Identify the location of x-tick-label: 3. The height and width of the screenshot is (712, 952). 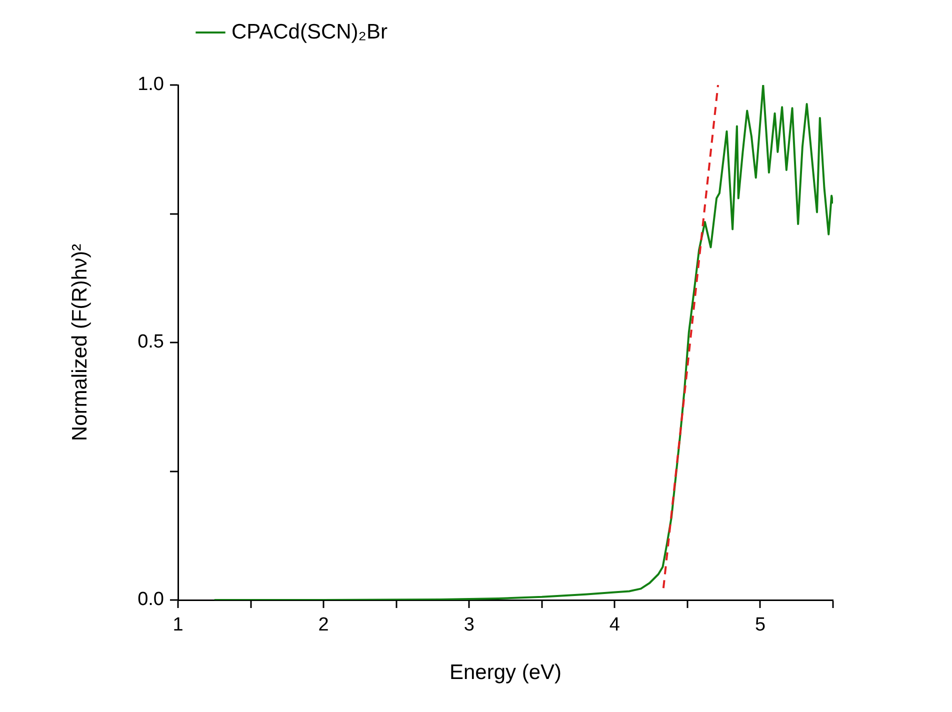
(469, 625).